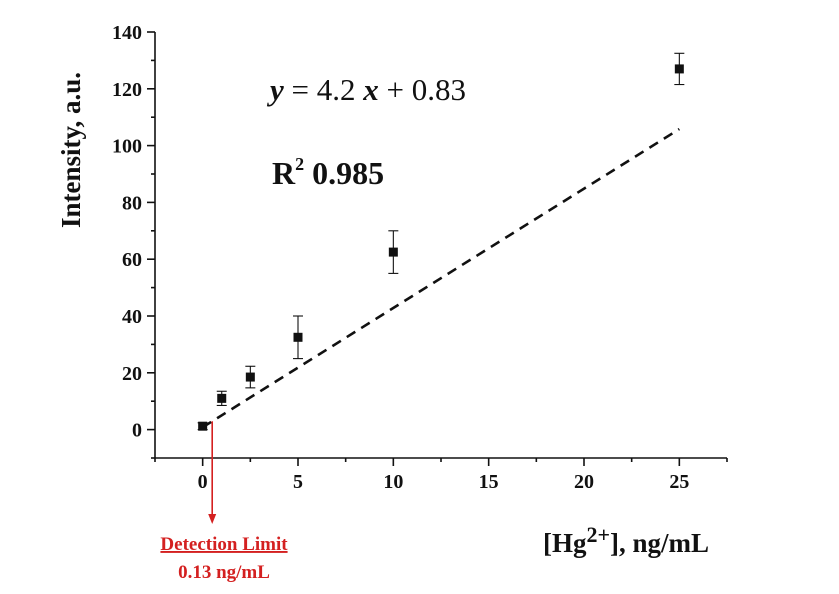  Describe the element at coordinates (127, 33) in the screenshot. I see `y-tick-label: 140` at that location.